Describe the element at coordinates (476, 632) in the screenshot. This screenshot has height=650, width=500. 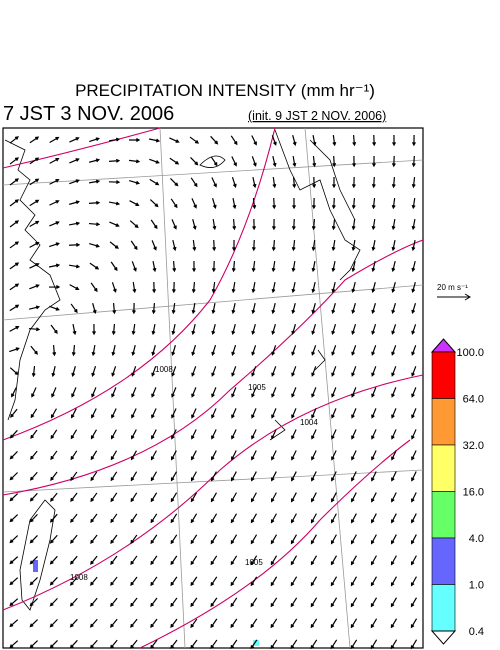
I see `colorbar-label: 0.4` at that location.